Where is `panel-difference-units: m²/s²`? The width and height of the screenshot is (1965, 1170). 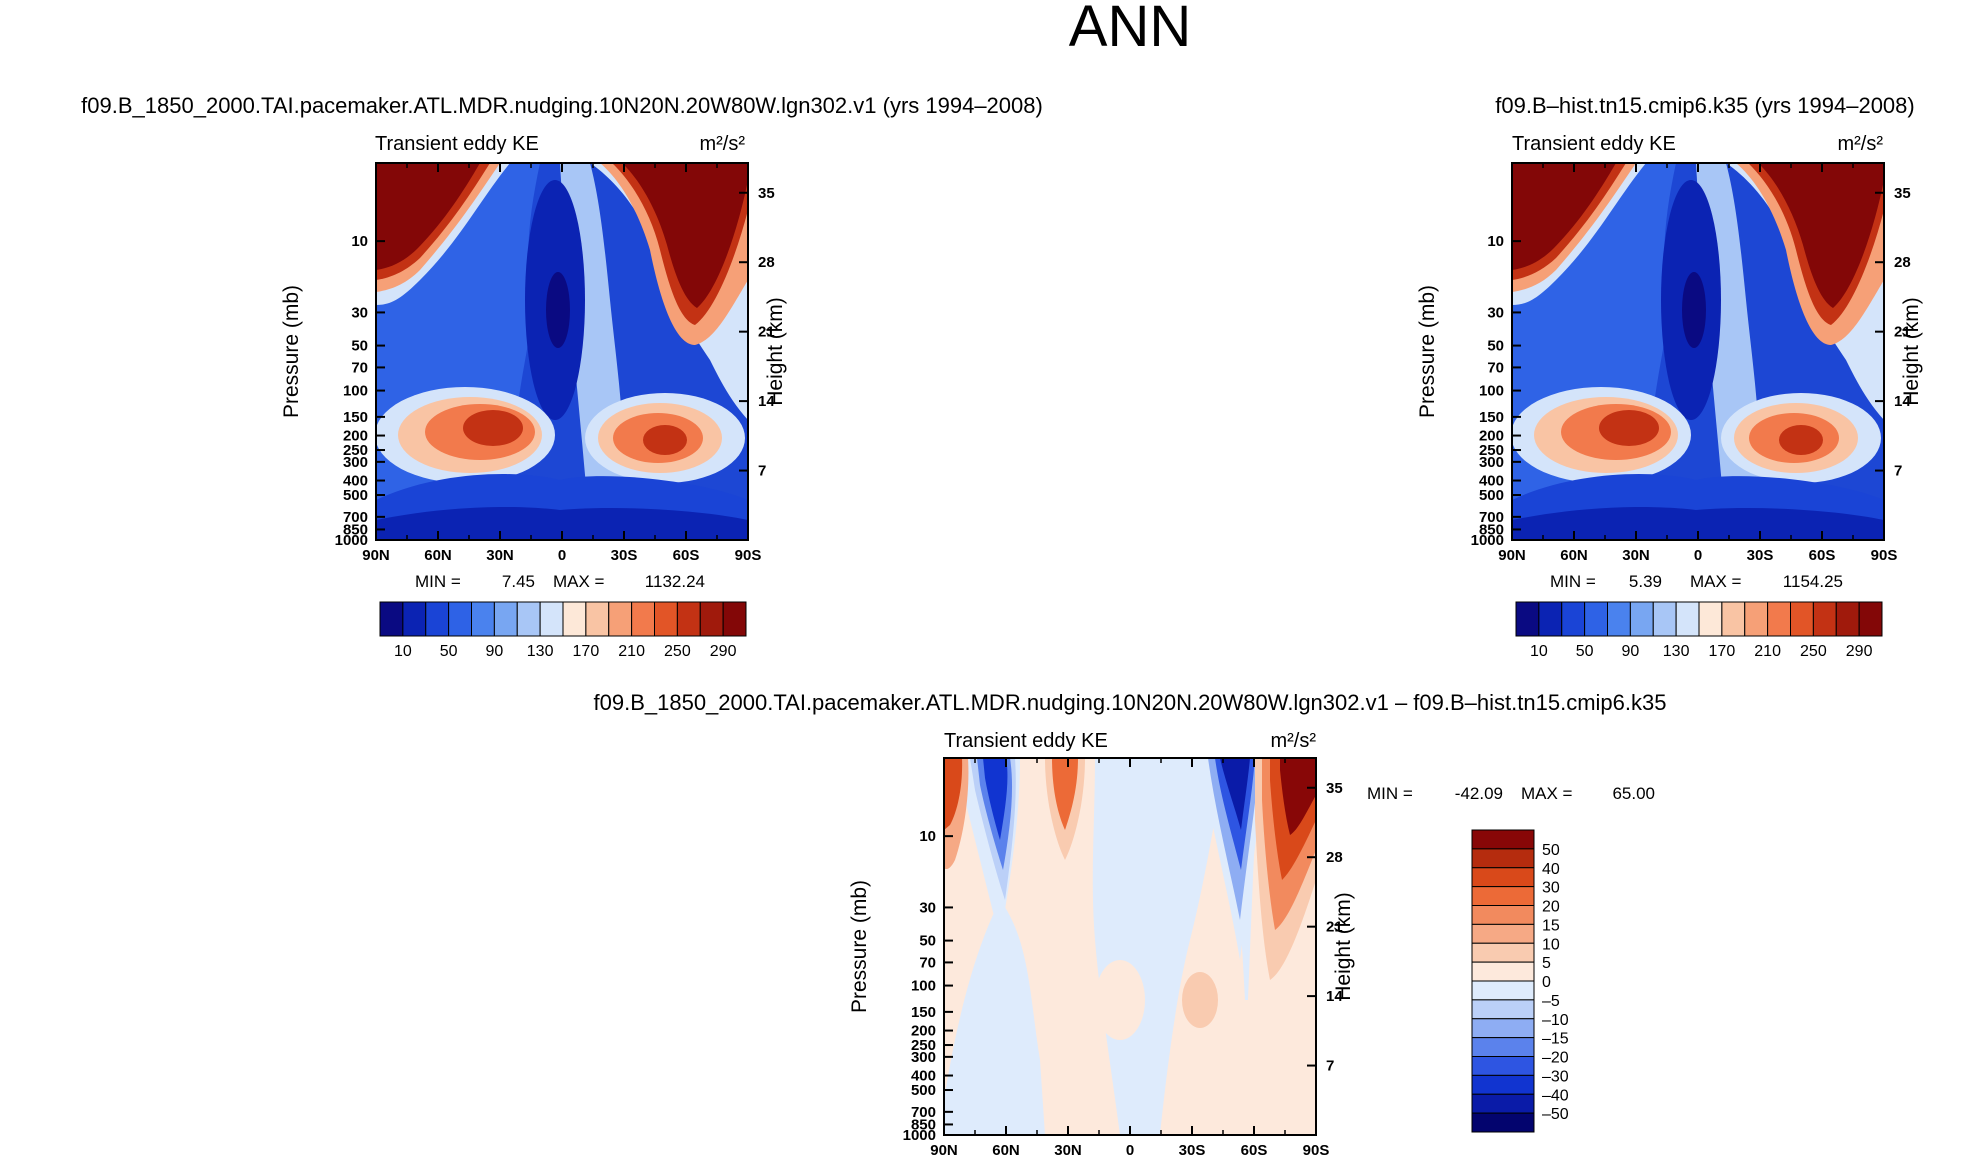 panel-difference-units: m²/s² is located at coordinates (1293, 741).